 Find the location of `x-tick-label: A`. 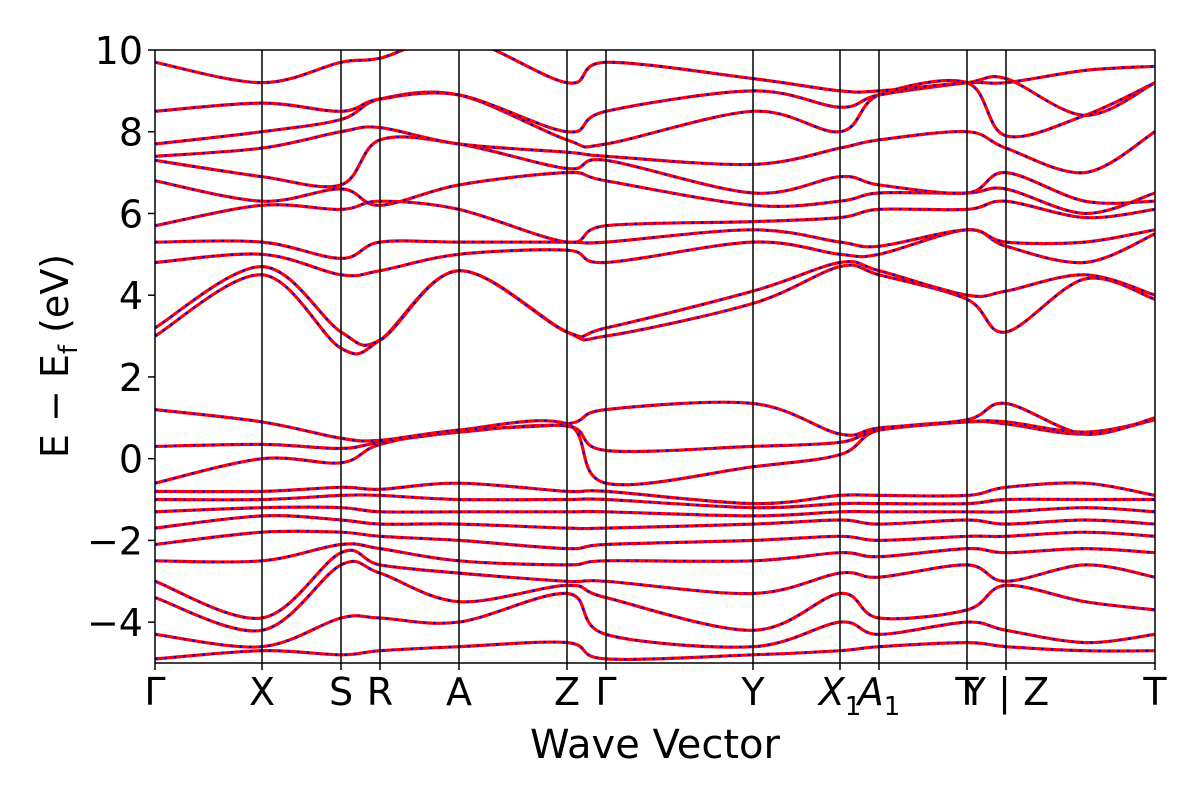

x-tick-label: A is located at coordinates (459, 692).